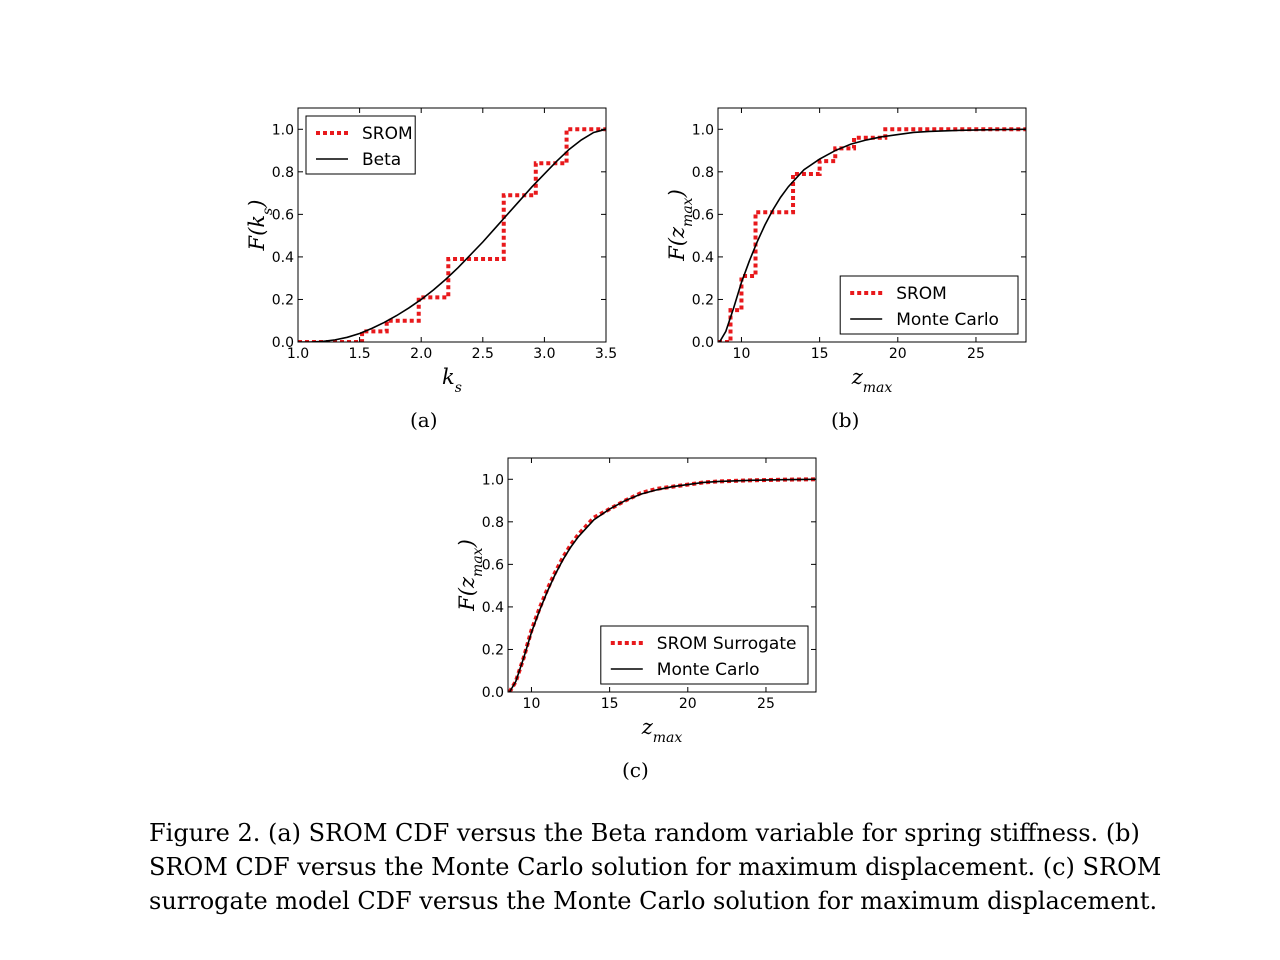 This screenshot has height=960, width=1280. I want to click on legend: SROM Beta, so click(360, 145).